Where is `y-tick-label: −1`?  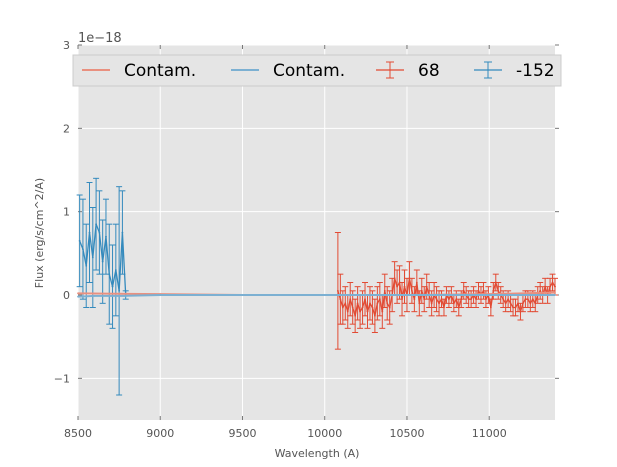
y-tick-label: −1 is located at coordinates (62, 378).